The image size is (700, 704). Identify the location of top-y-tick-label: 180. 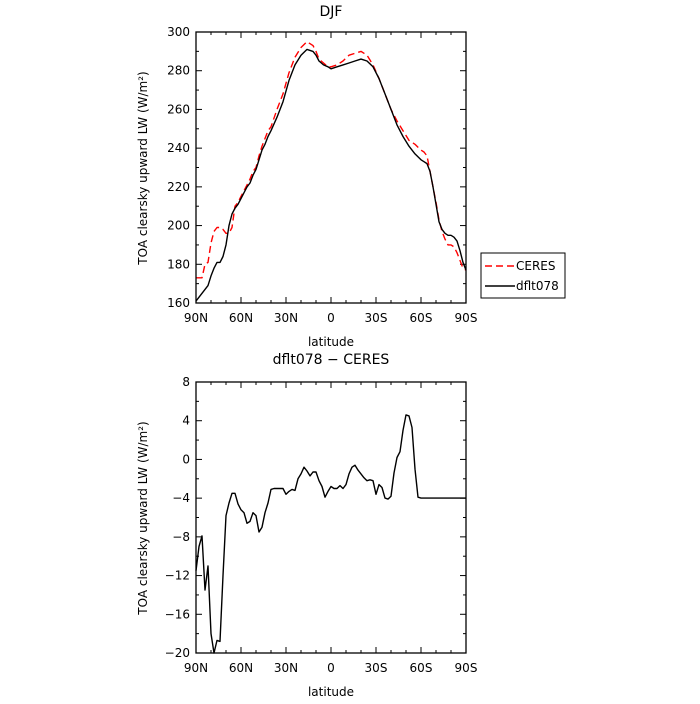
(178, 264).